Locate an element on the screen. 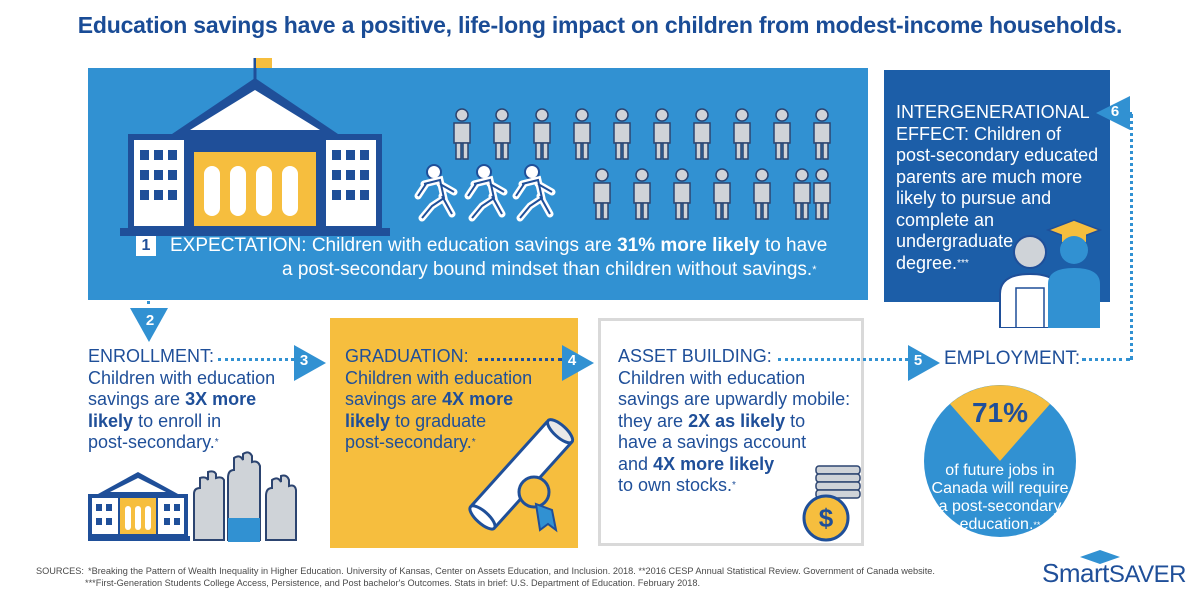  parent-graduate-icon is located at coordinates (1051, 273).